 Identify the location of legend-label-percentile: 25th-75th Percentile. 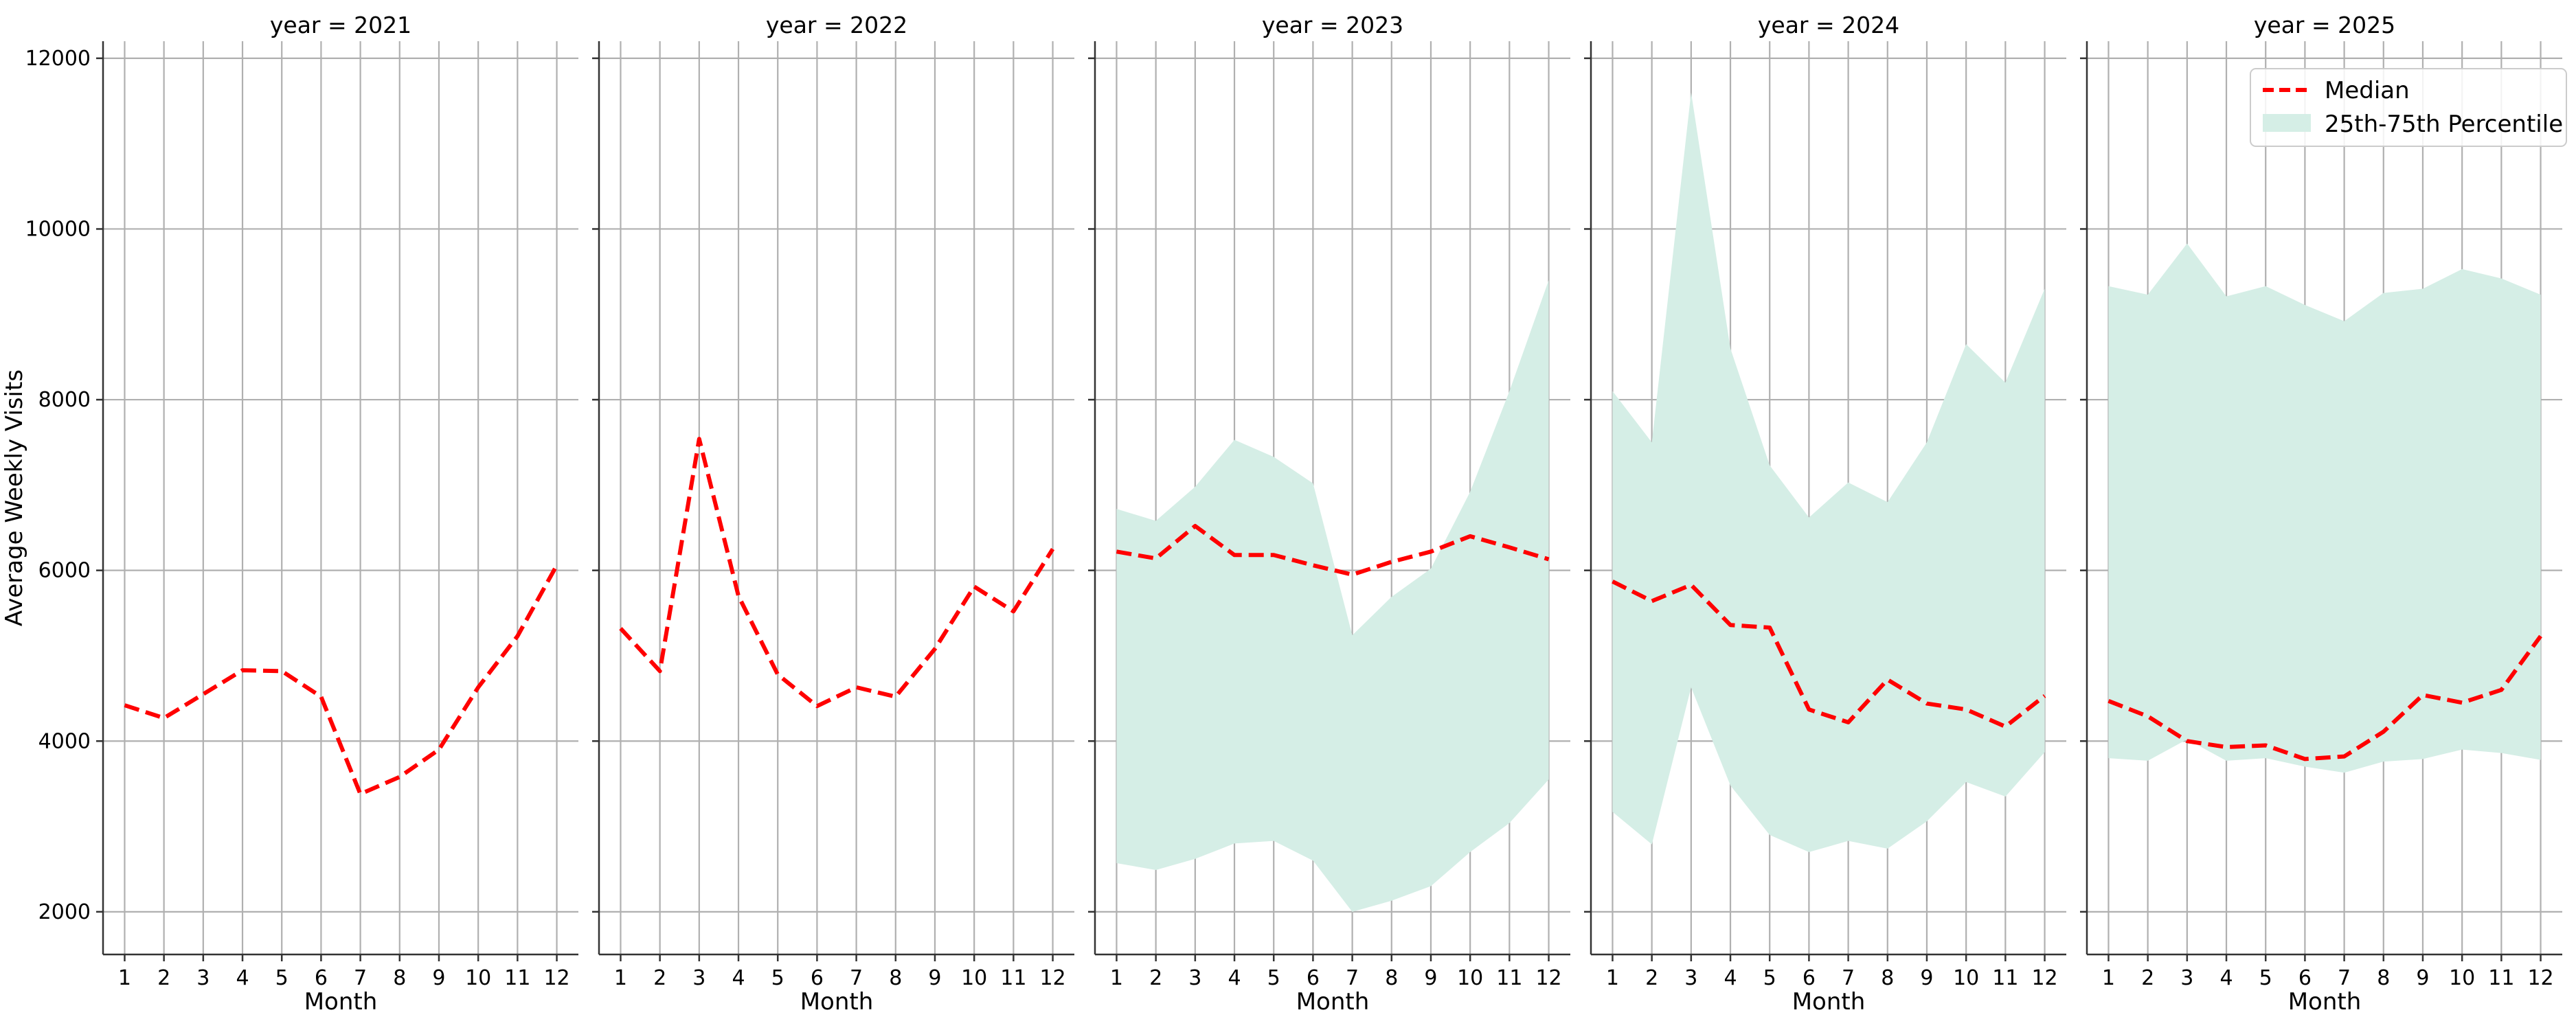
(2444, 124).